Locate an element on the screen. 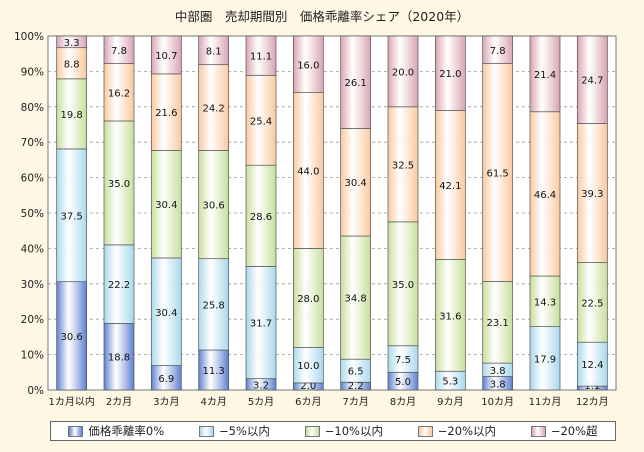  x-tick-label: 5カ月 is located at coordinates (261, 402).